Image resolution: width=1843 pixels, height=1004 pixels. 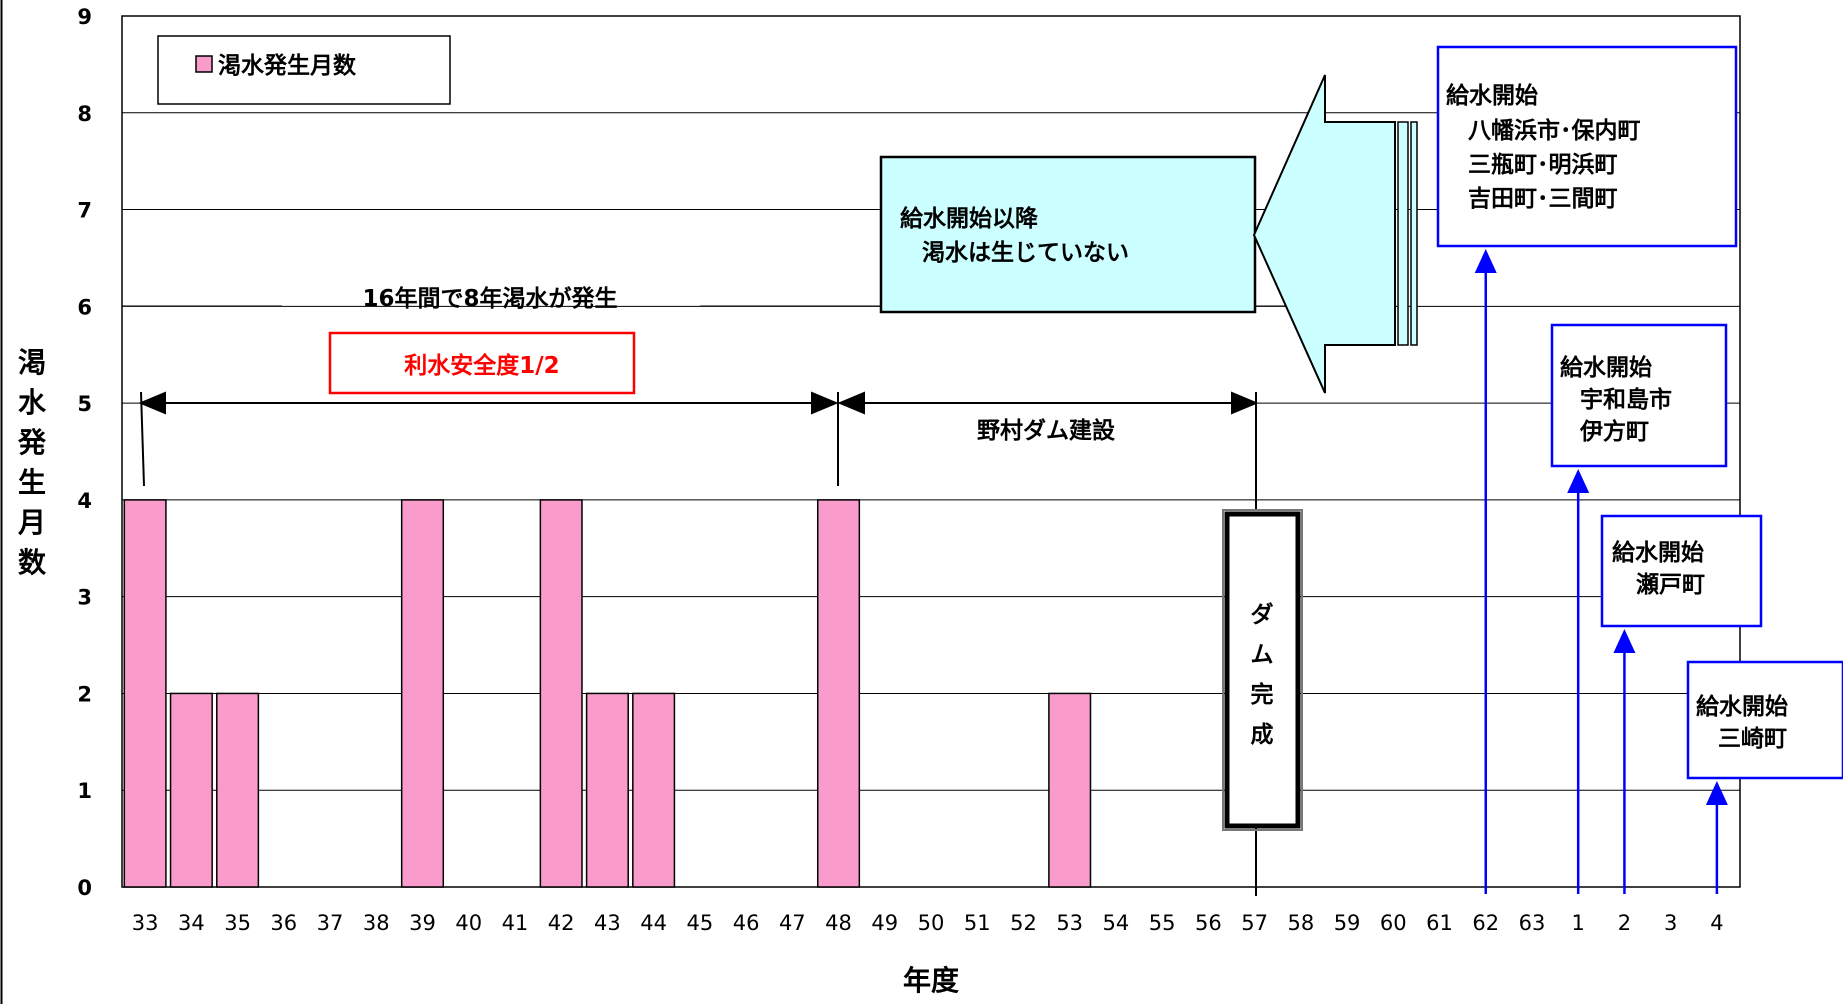 What do you see at coordinates (1347, 923) in the screenshot?
I see `x-tick-label: 59` at bounding box center [1347, 923].